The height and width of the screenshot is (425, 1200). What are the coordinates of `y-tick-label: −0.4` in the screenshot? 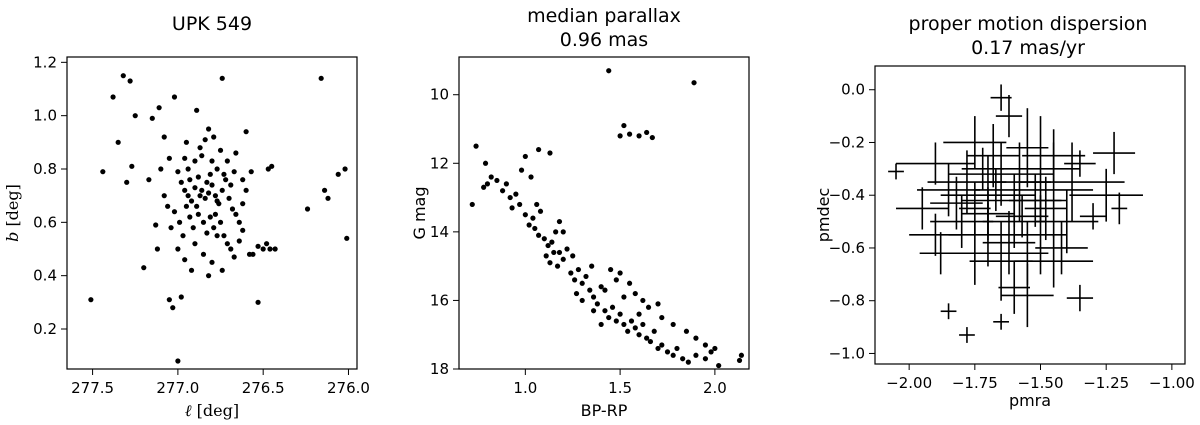 It's located at (847, 195).